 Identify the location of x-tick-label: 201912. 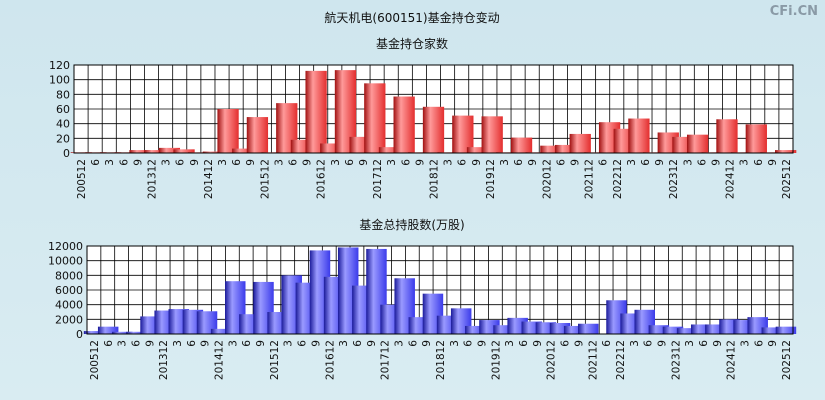
(491, 179).